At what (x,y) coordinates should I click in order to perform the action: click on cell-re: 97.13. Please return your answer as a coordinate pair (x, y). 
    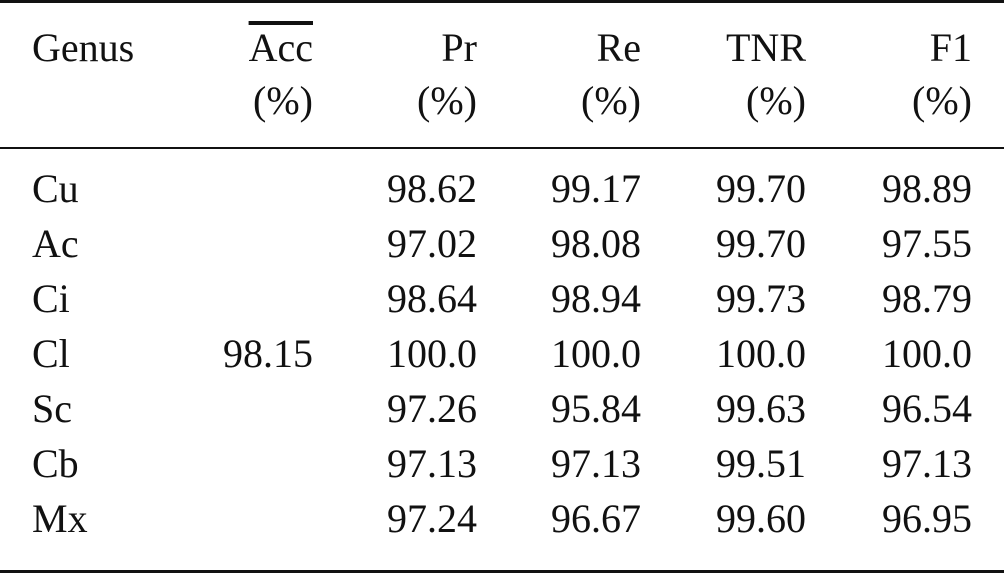
    Looking at the image, I should click on (596, 463).